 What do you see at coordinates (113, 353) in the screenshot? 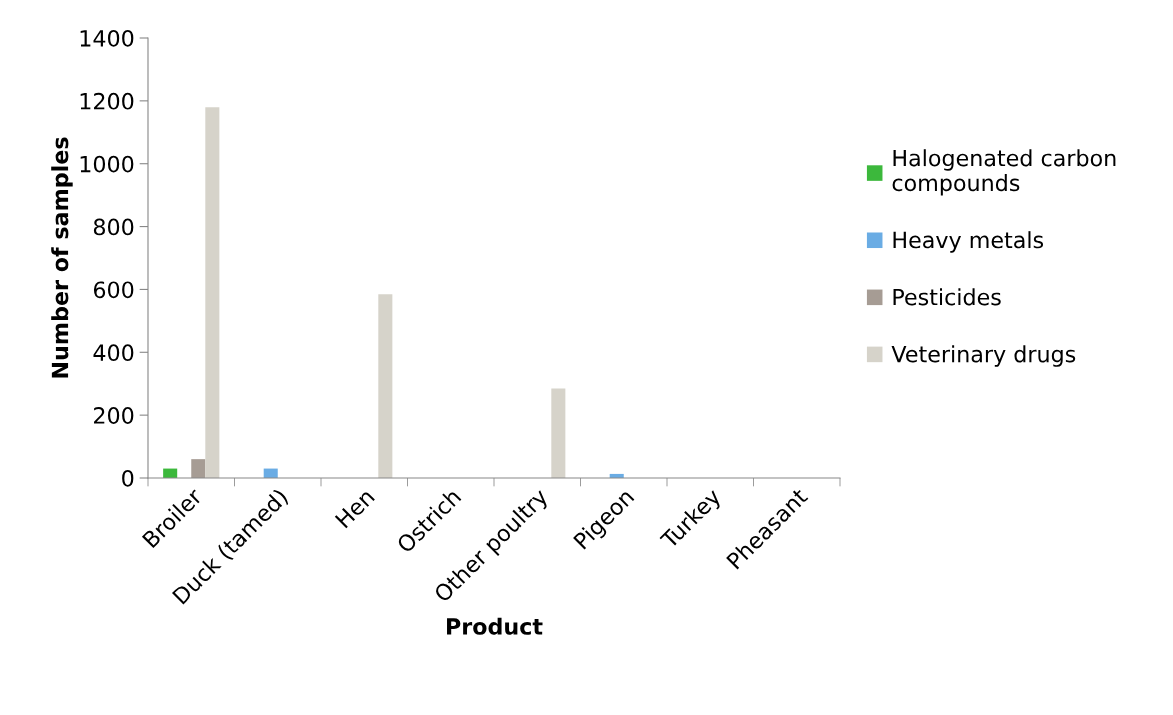
I see `y-tick-label: 400` at bounding box center [113, 353].